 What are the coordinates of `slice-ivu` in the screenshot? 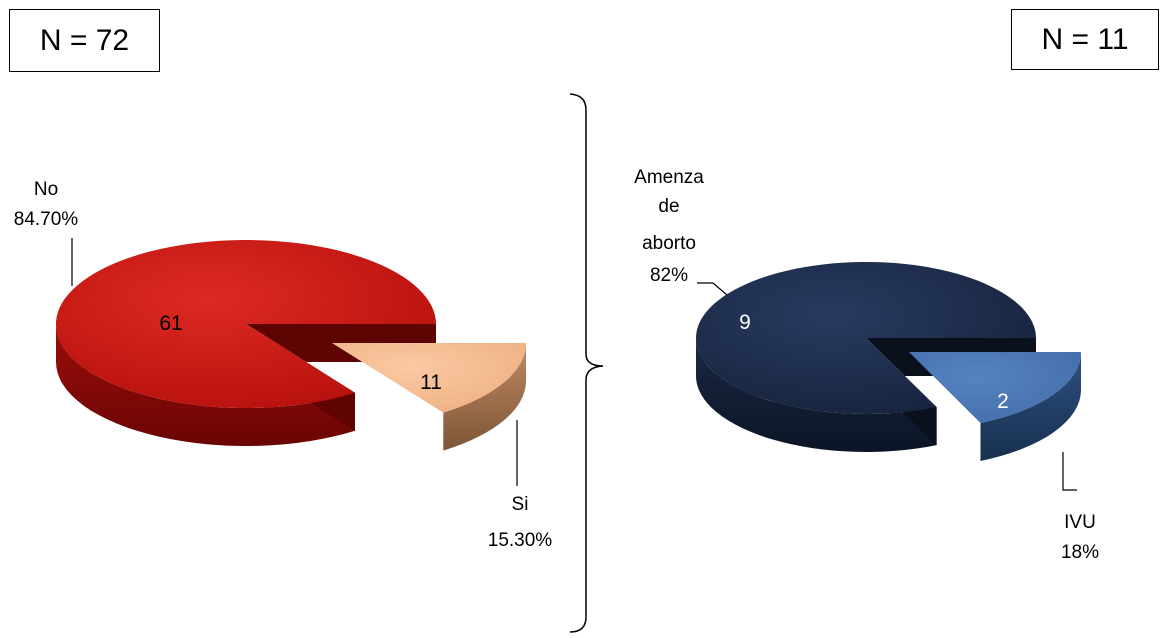 It's located at (995, 387).